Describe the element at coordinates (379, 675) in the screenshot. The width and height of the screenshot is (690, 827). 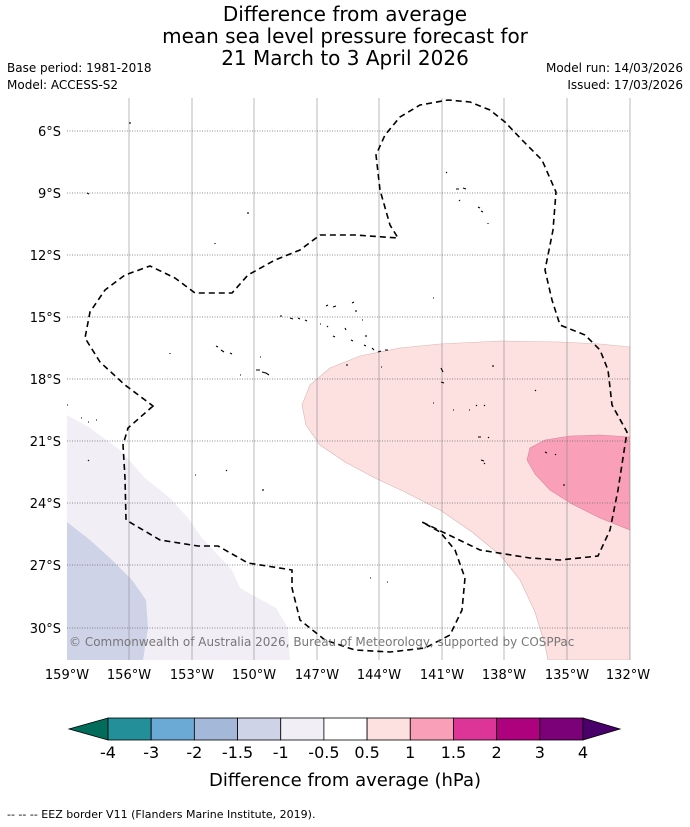
I see `lon-label: 144°W` at that location.